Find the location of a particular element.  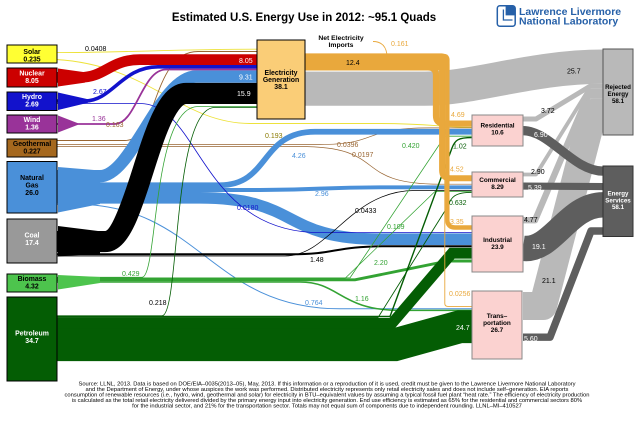

svg-text: 0.632 is located at coordinates (458, 203).